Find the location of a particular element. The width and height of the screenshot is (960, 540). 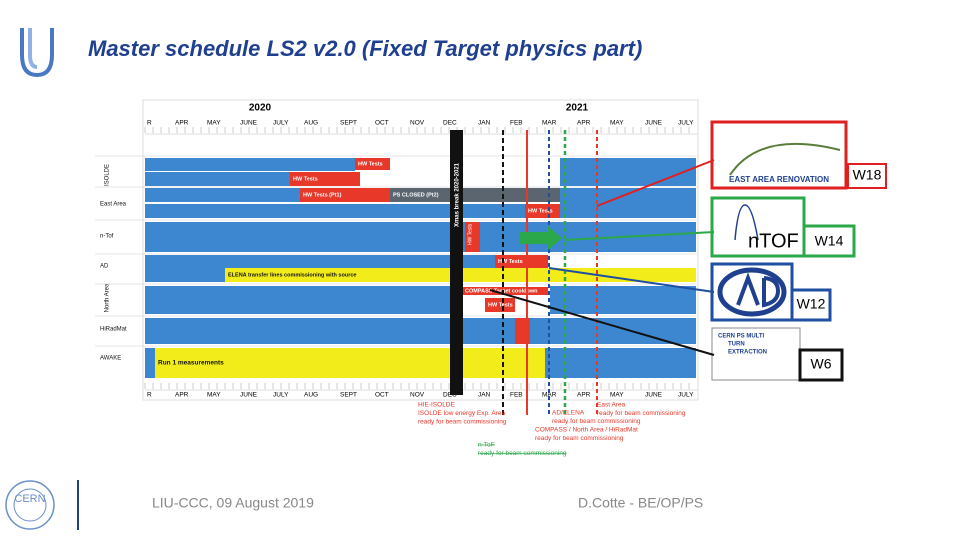

callout-label: W6 is located at coordinates (821, 364).